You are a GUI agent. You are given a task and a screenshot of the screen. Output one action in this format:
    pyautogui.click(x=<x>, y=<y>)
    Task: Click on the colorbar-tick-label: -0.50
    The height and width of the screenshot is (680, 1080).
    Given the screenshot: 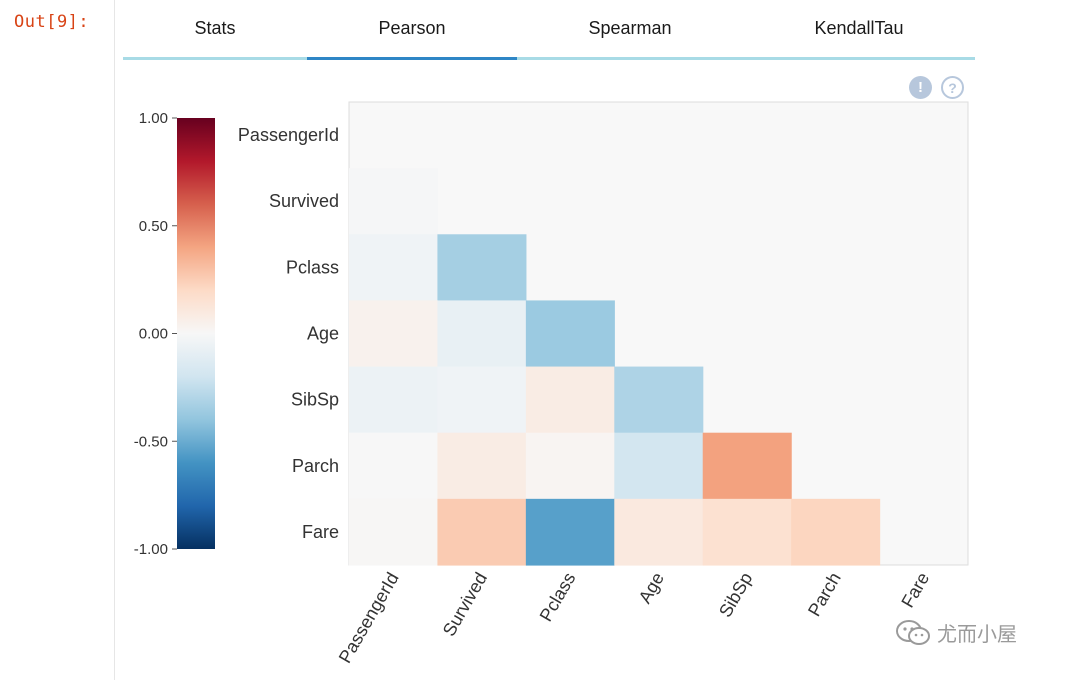 What is the action you would take?
    pyautogui.click(x=151, y=441)
    